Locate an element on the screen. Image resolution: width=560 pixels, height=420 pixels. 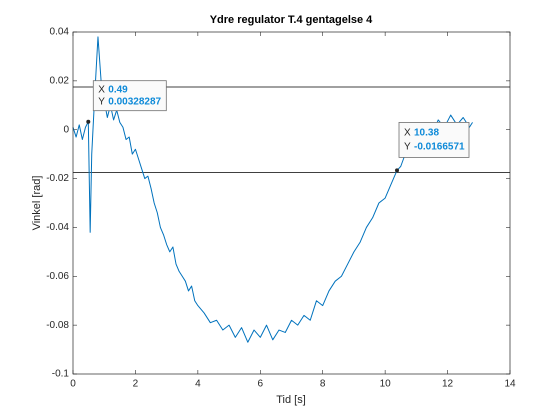
y-tick-label: 0.04 is located at coordinates (60, 32).